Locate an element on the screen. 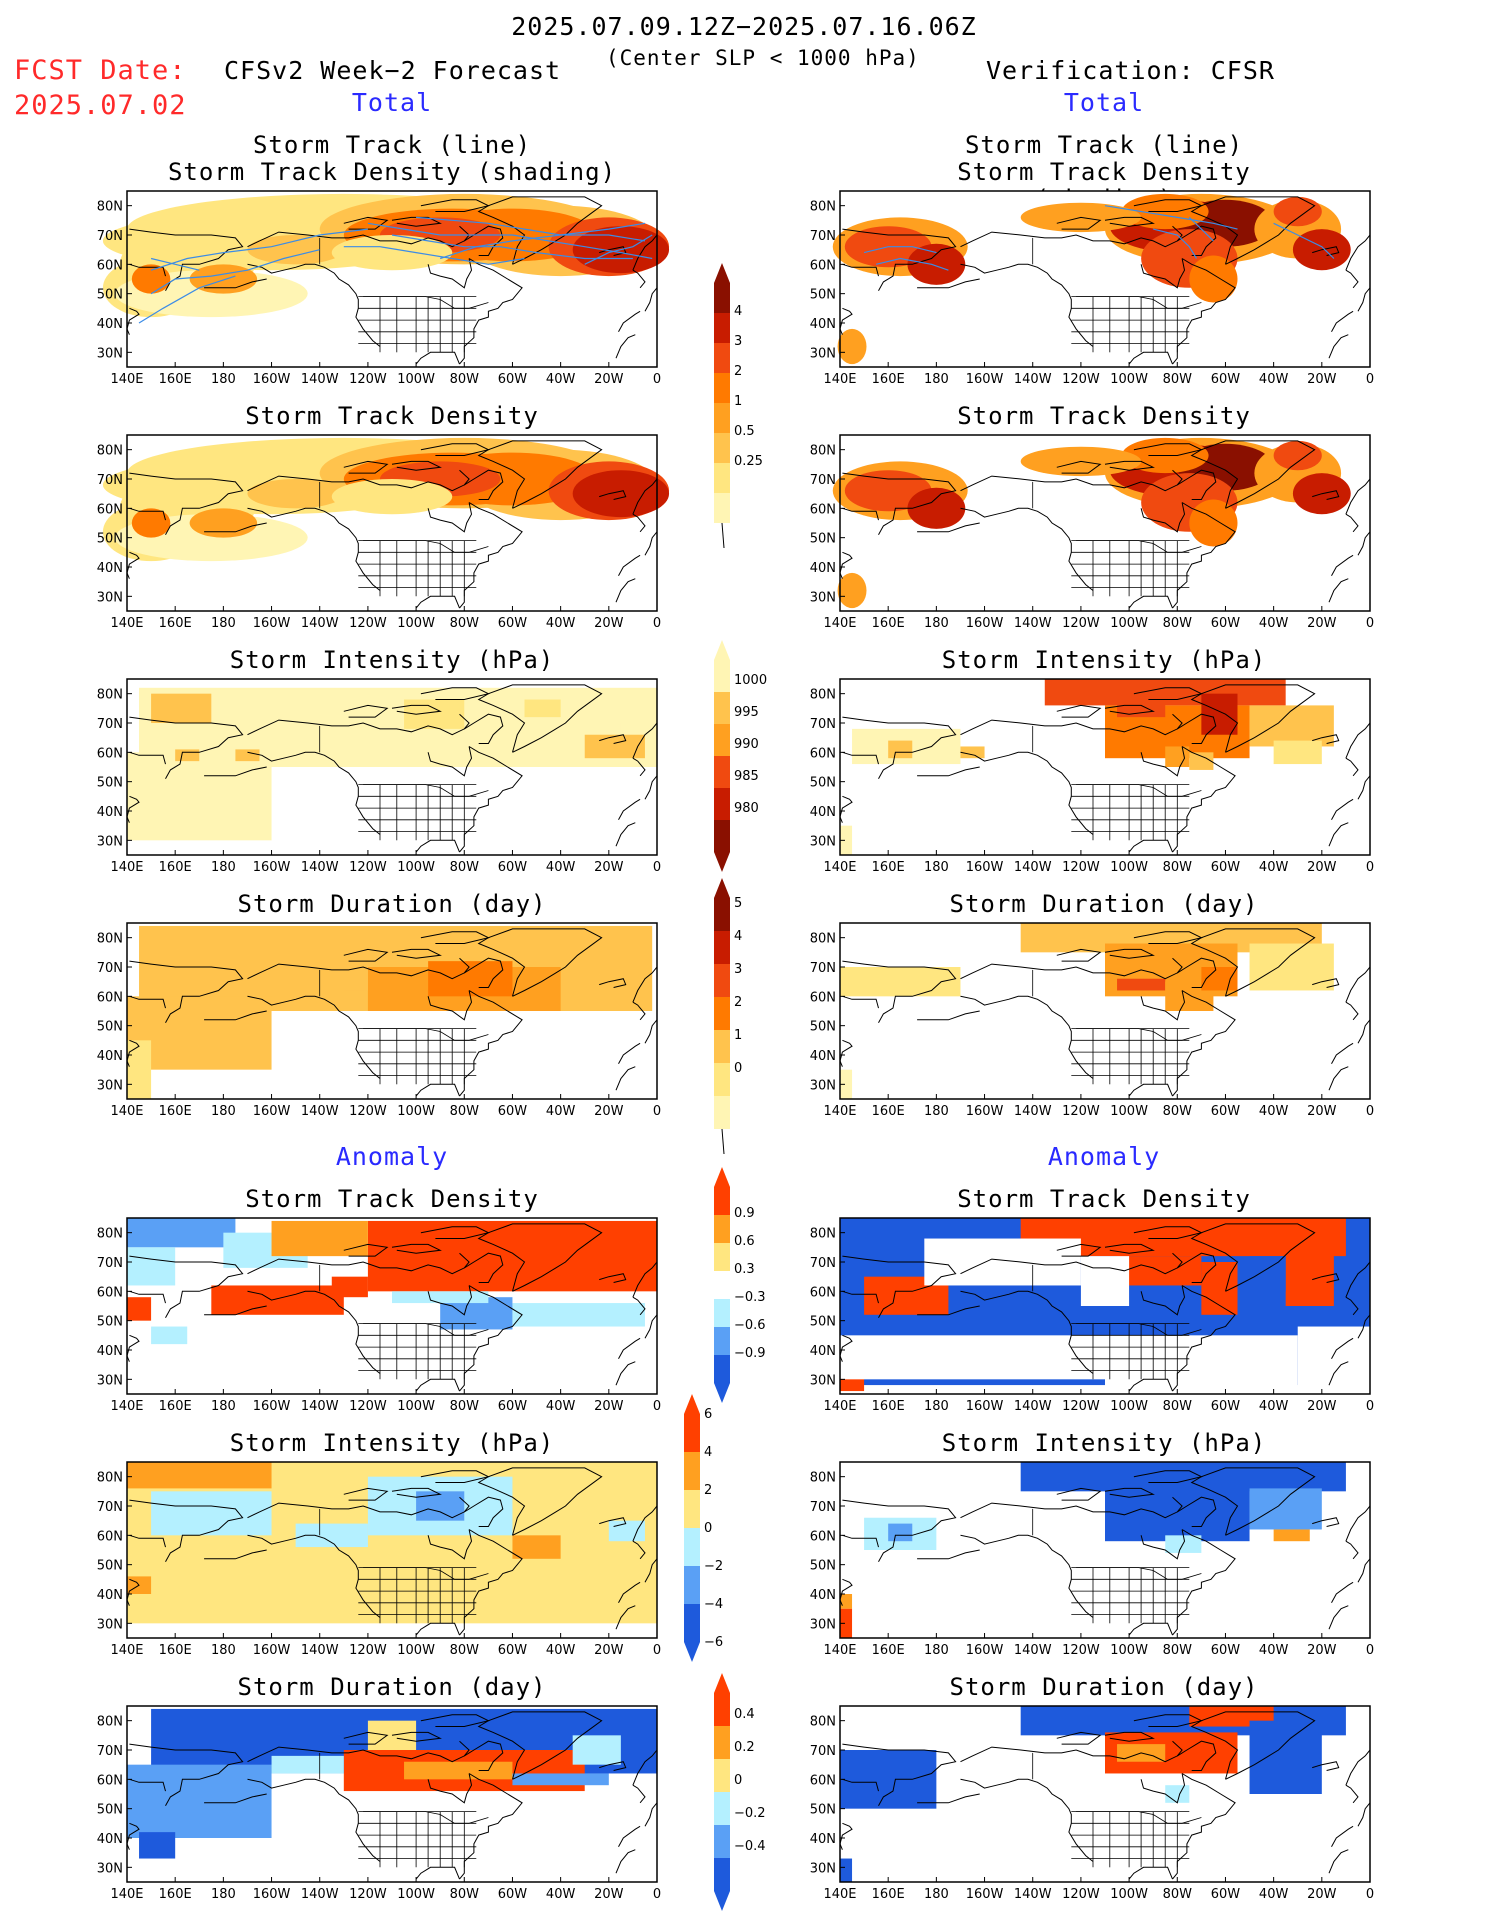 Image resolution: width=1487 pixels, height=1925 pixels. x-tick-label: 120W is located at coordinates (368, 867).